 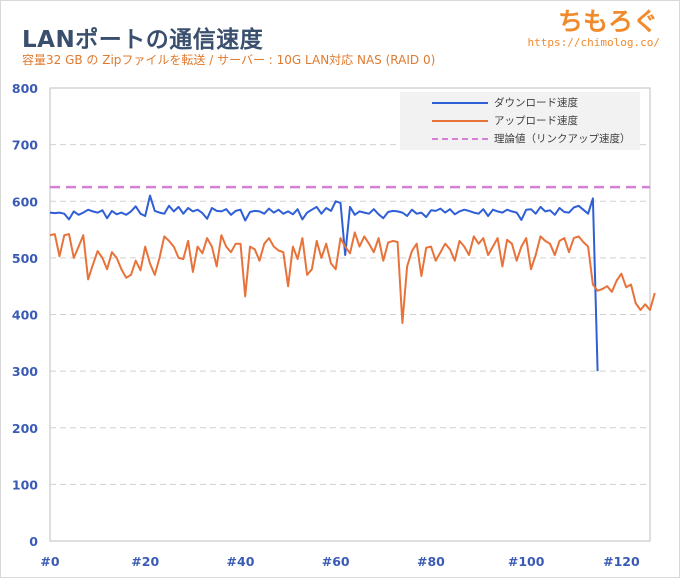 What do you see at coordinates (25, 484) in the screenshot?
I see `y-tick-label: 100` at bounding box center [25, 484].